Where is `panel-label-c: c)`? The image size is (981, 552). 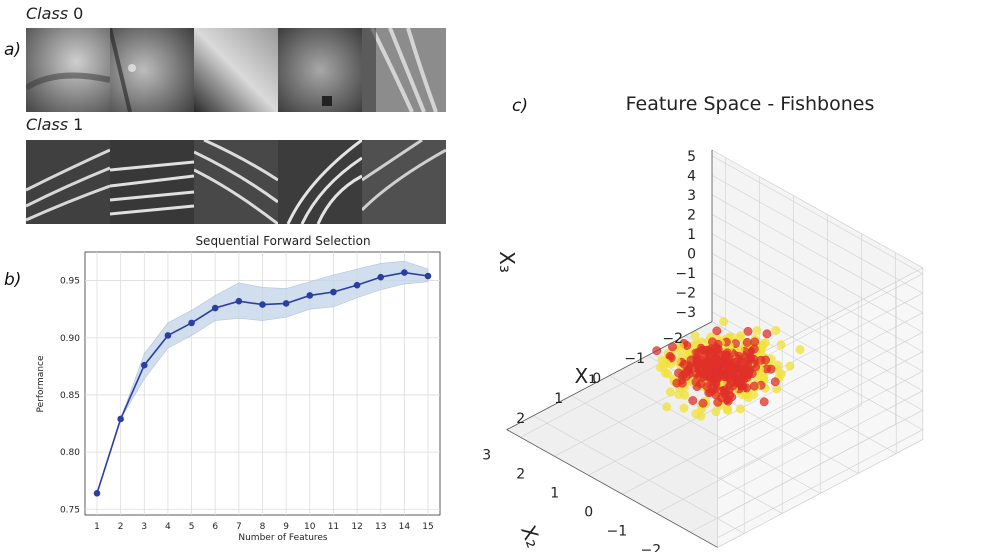 panel-label-c: c) is located at coordinates (520, 106).